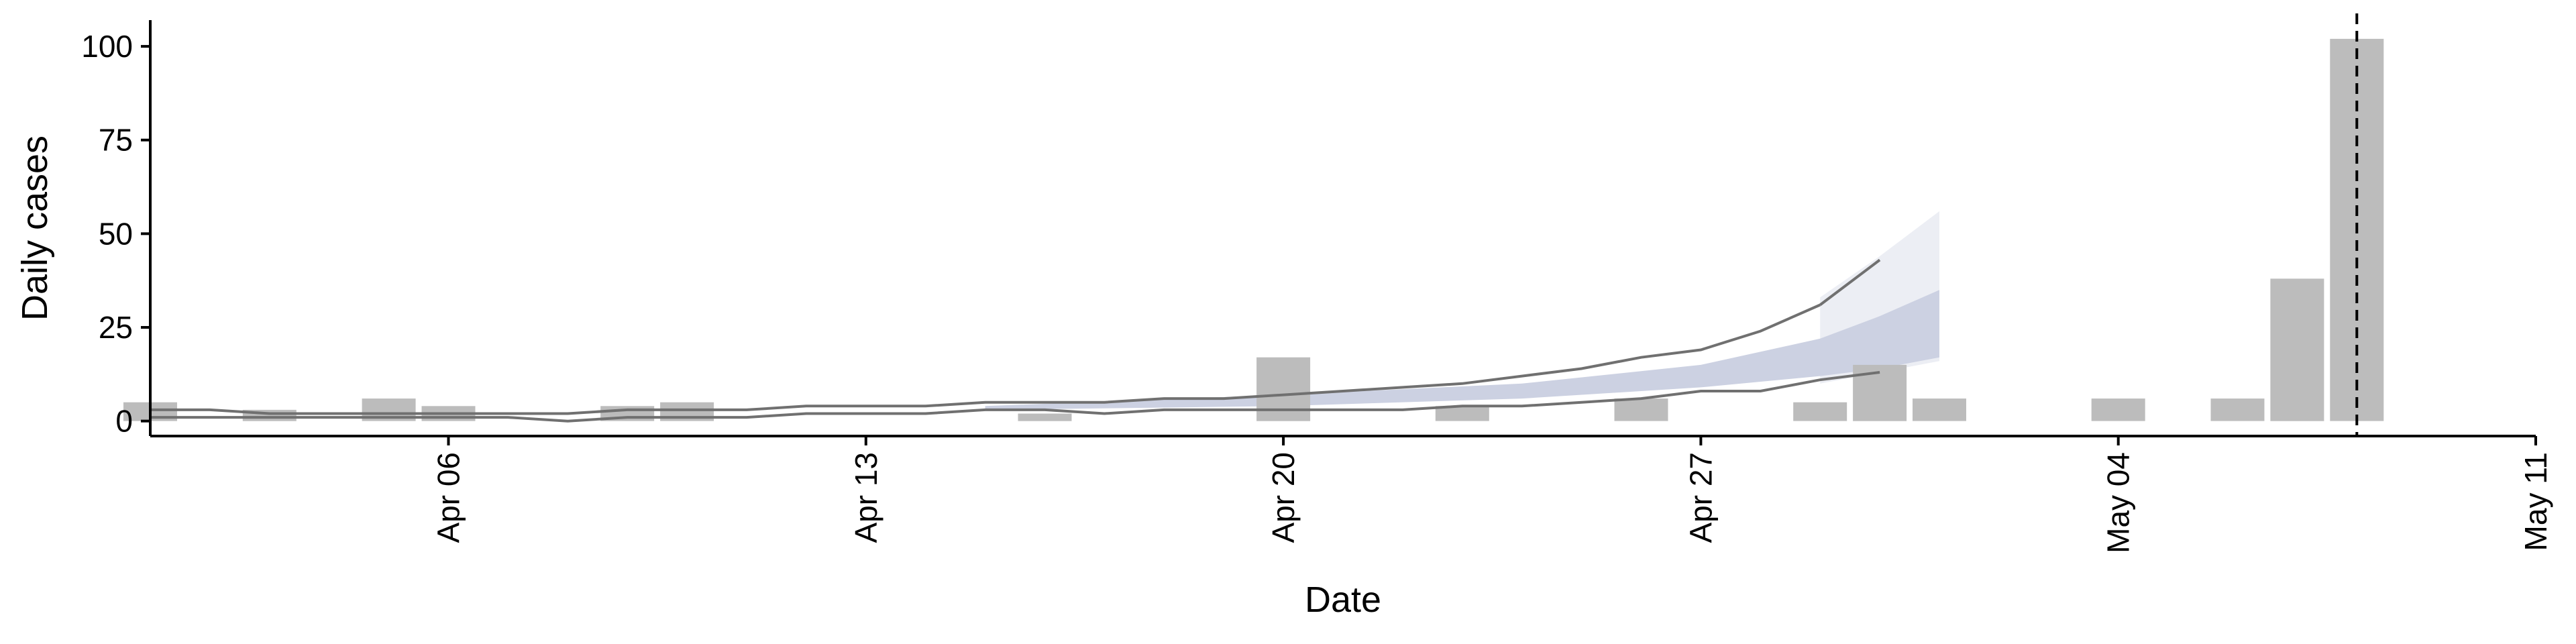 This screenshot has width=2576, height=644. Describe the element at coordinates (1492, 494) in the screenshot. I see `x-ticks: Apr 06 Apr 13 Apr 20 Apr 27 May 04 May 11` at that location.